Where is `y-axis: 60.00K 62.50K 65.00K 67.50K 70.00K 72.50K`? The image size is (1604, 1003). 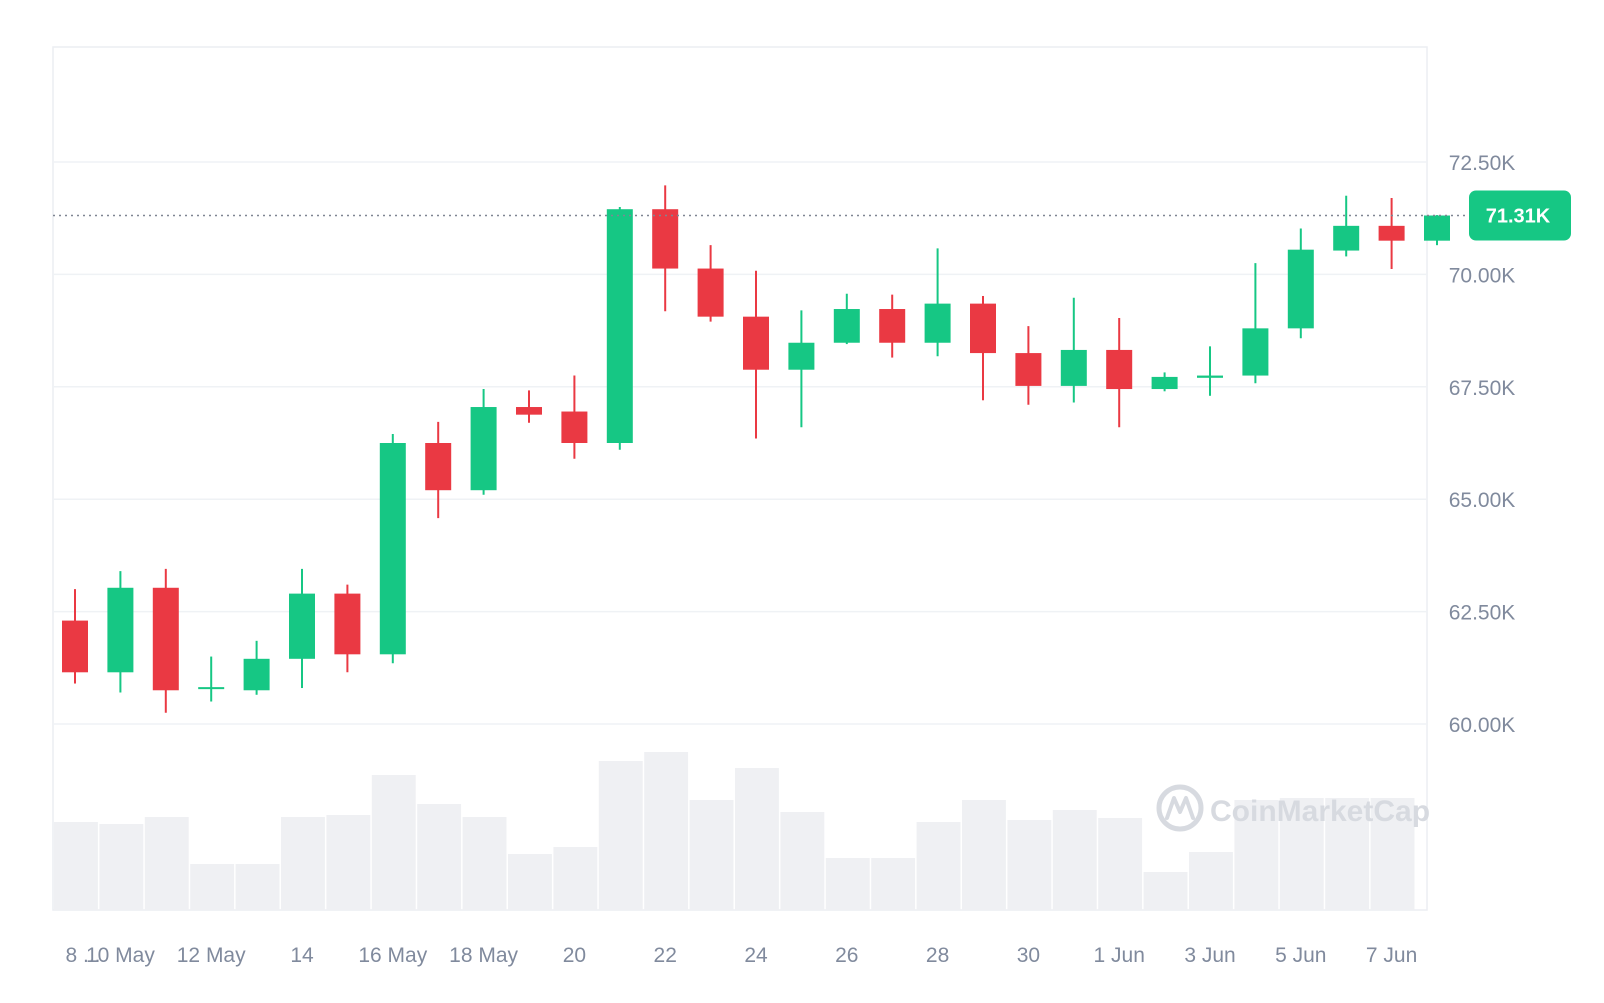 y-axis: 60.00K 62.50K 65.00K 67.50K 70.00K 72.50K is located at coordinates (1482, 444).